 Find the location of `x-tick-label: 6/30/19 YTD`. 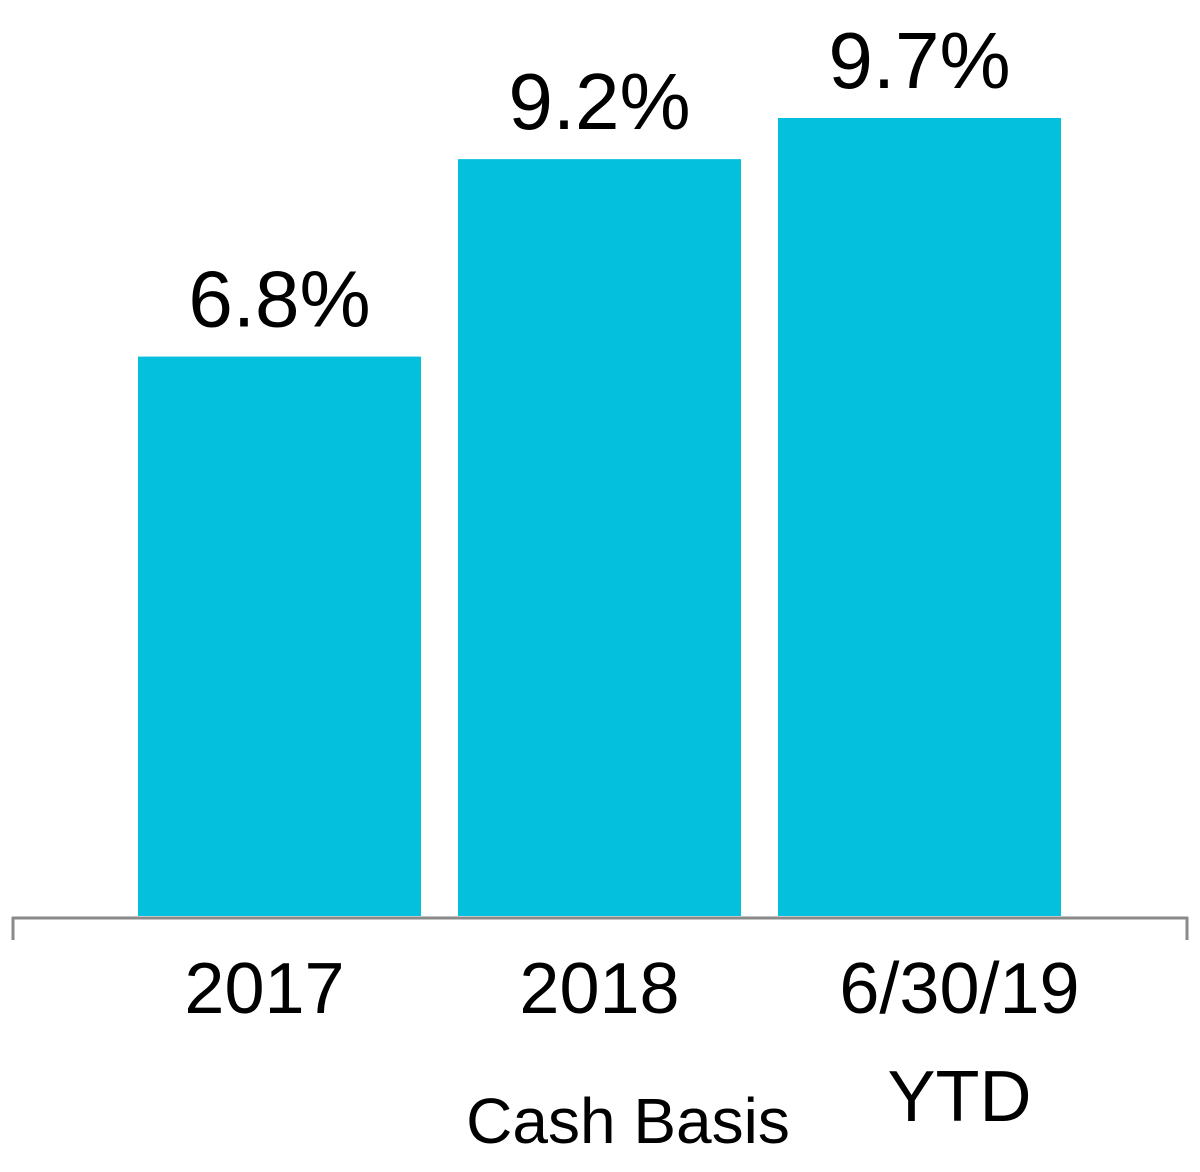

x-tick-label: 6/30/19 YTD is located at coordinates (959, 1043).